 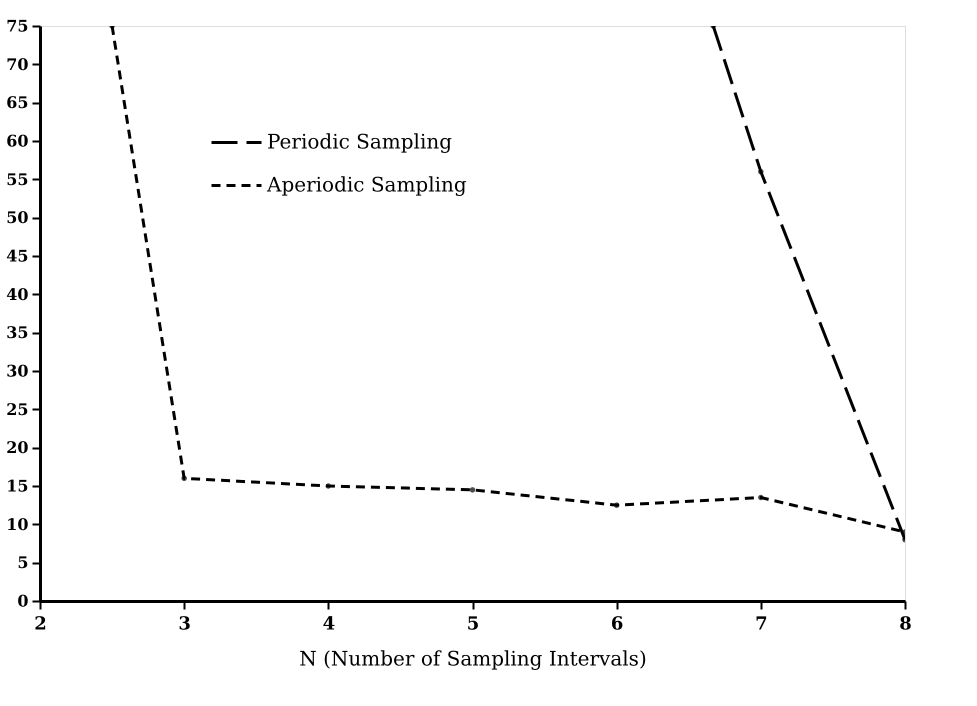 What do you see at coordinates (17, 141) in the screenshot?
I see `y-tick-label: 60` at bounding box center [17, 141].